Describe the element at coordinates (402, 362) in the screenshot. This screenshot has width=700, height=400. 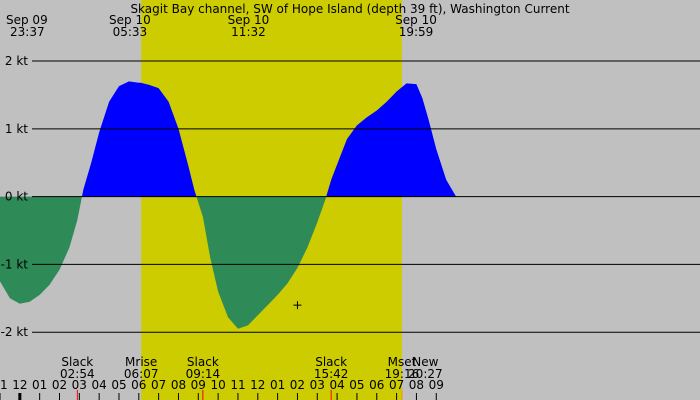
I see `event-name-label: Mset` at that location.